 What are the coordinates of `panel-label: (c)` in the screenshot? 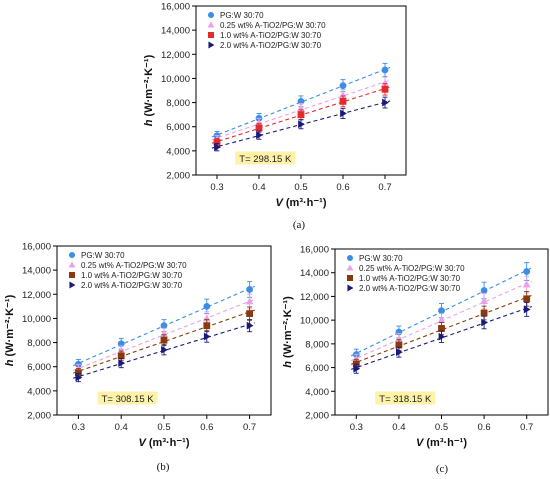 It's located at (442, 469).